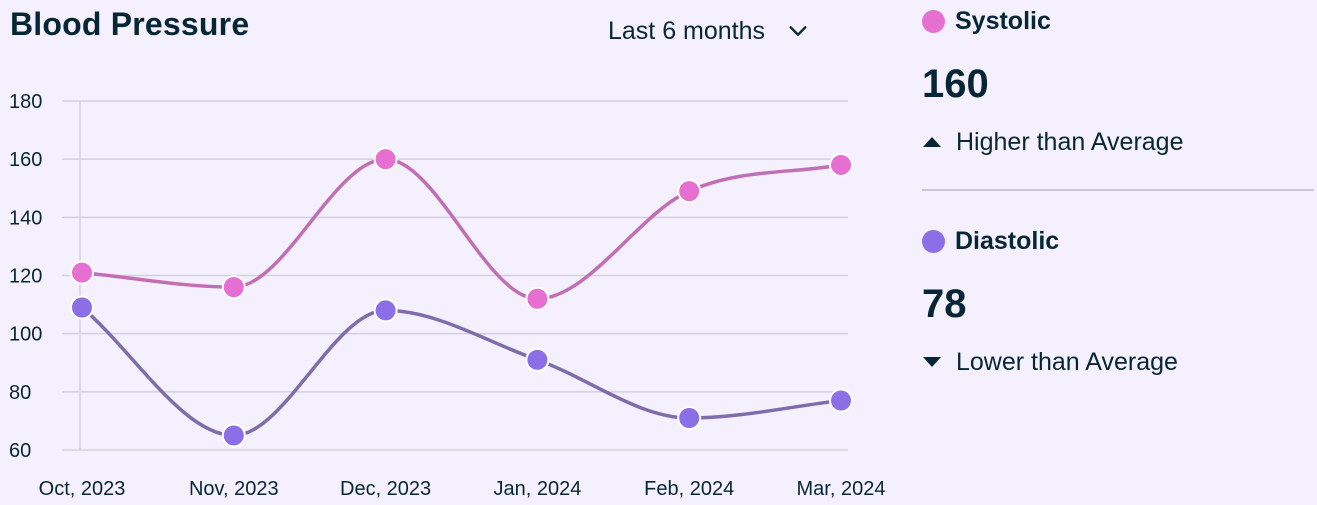 The width and height of the screenshot is (1317, 505). I want to click on summary-divider, so click(1118, 190).